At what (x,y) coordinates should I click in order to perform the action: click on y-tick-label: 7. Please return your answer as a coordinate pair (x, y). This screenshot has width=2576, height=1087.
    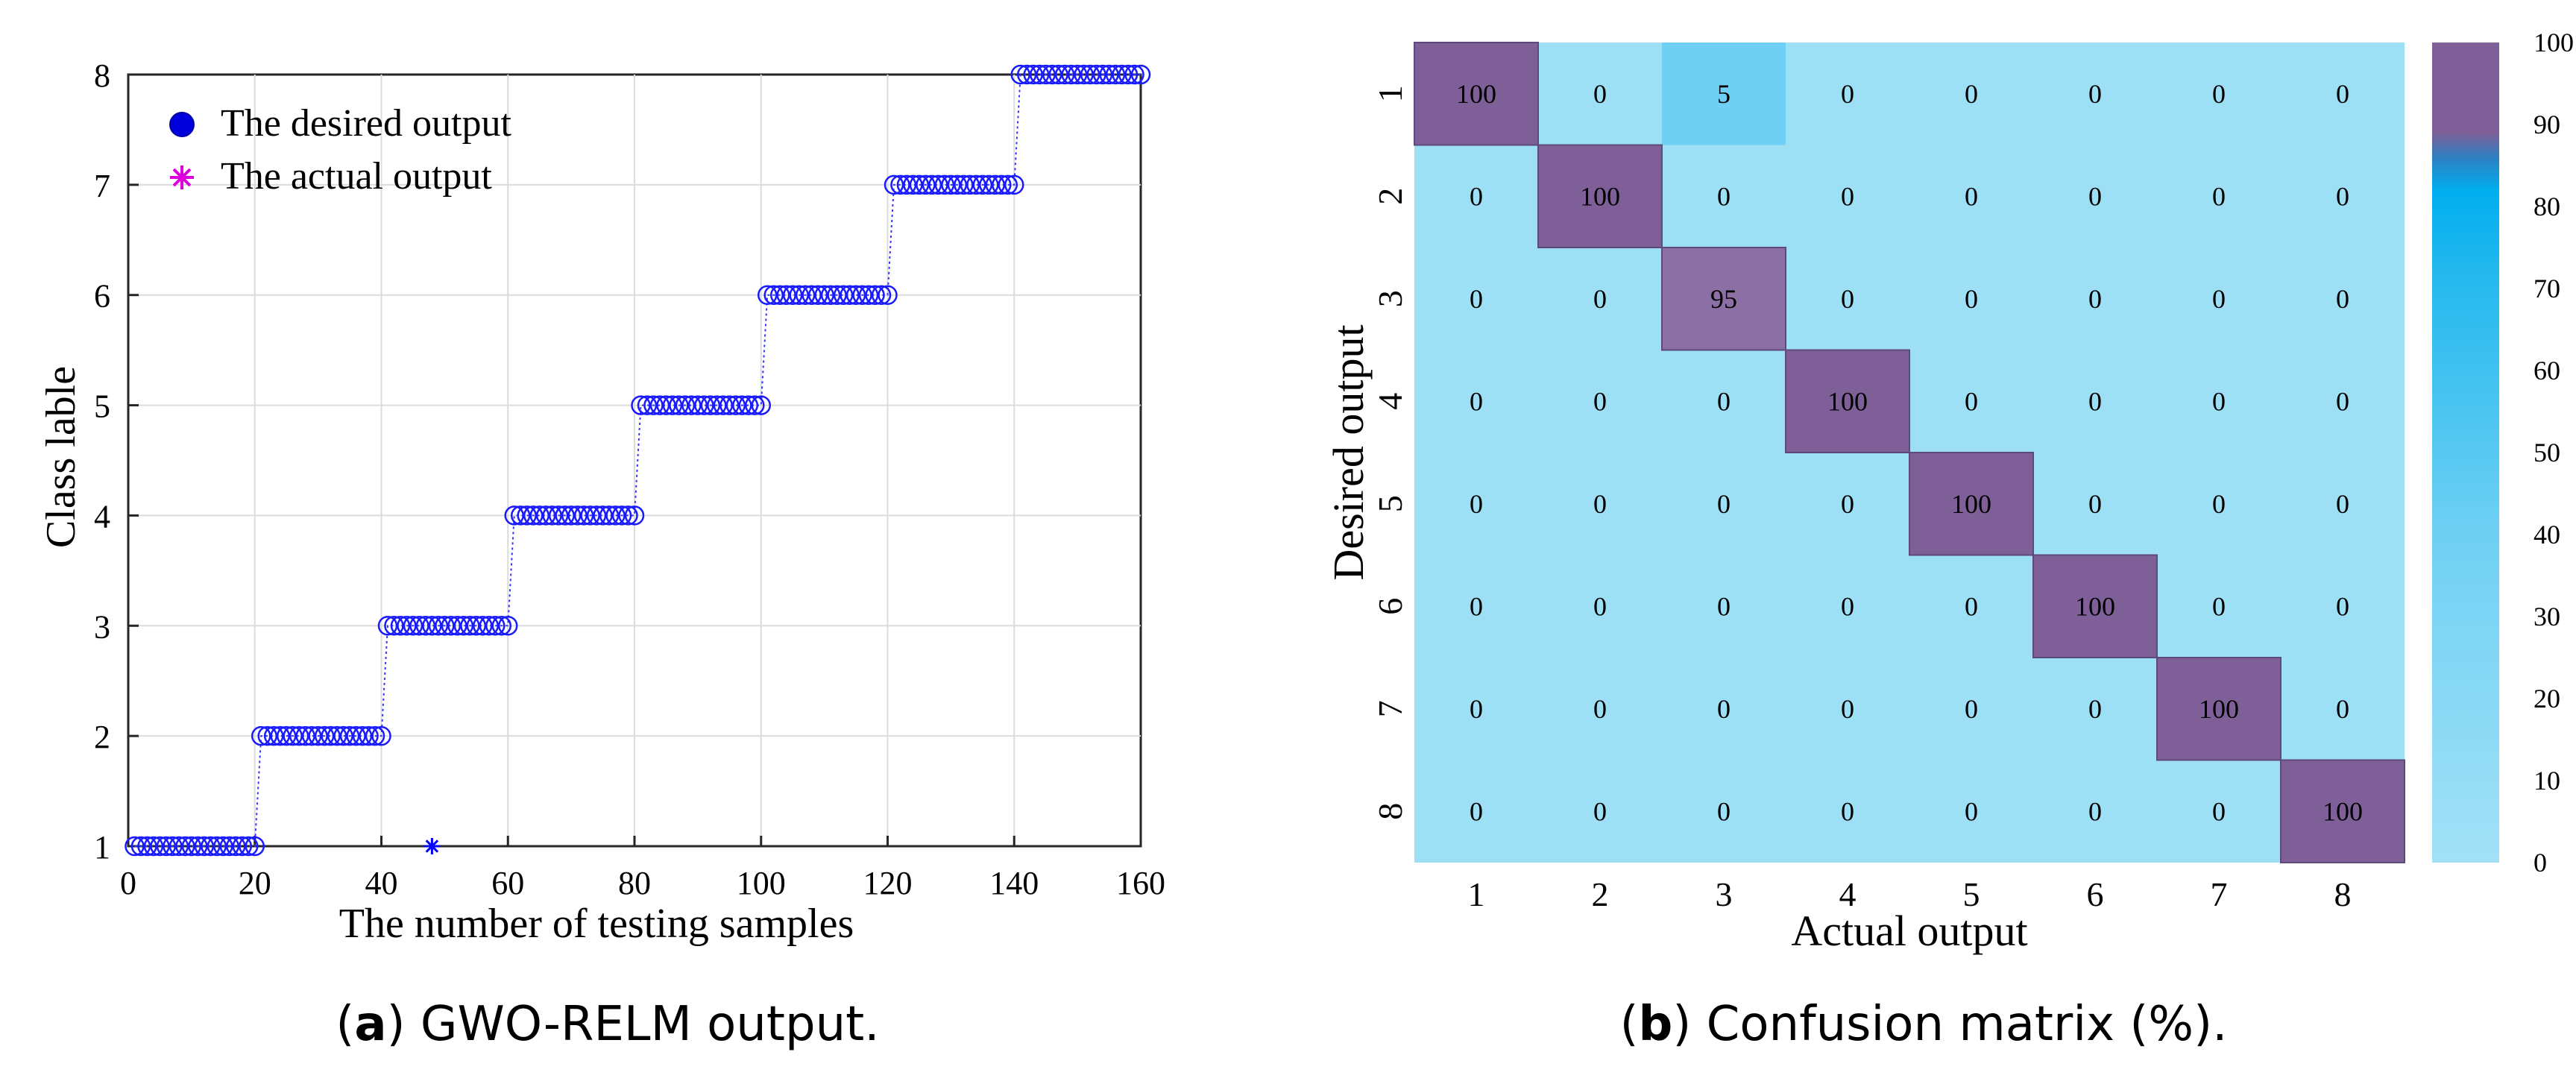
    Looking at the image, I should click on (102, 186).